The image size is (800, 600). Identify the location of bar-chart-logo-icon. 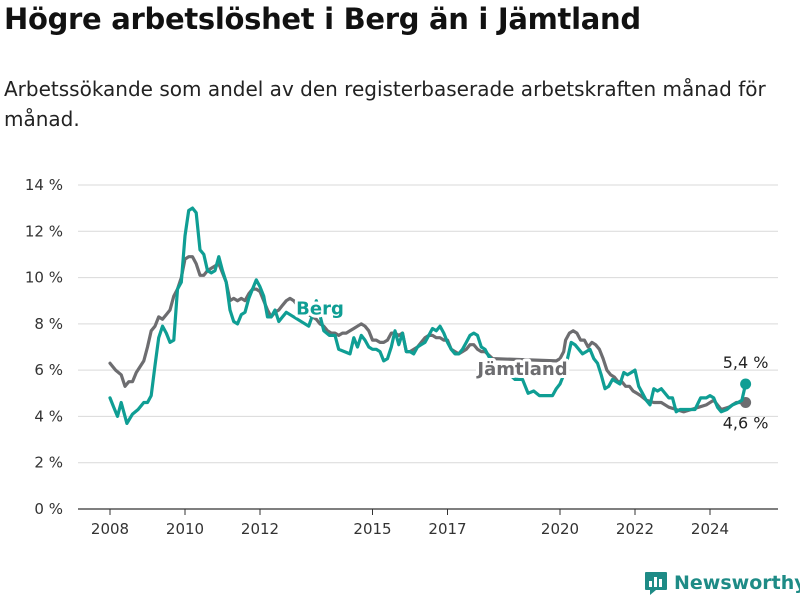
(656, 583).